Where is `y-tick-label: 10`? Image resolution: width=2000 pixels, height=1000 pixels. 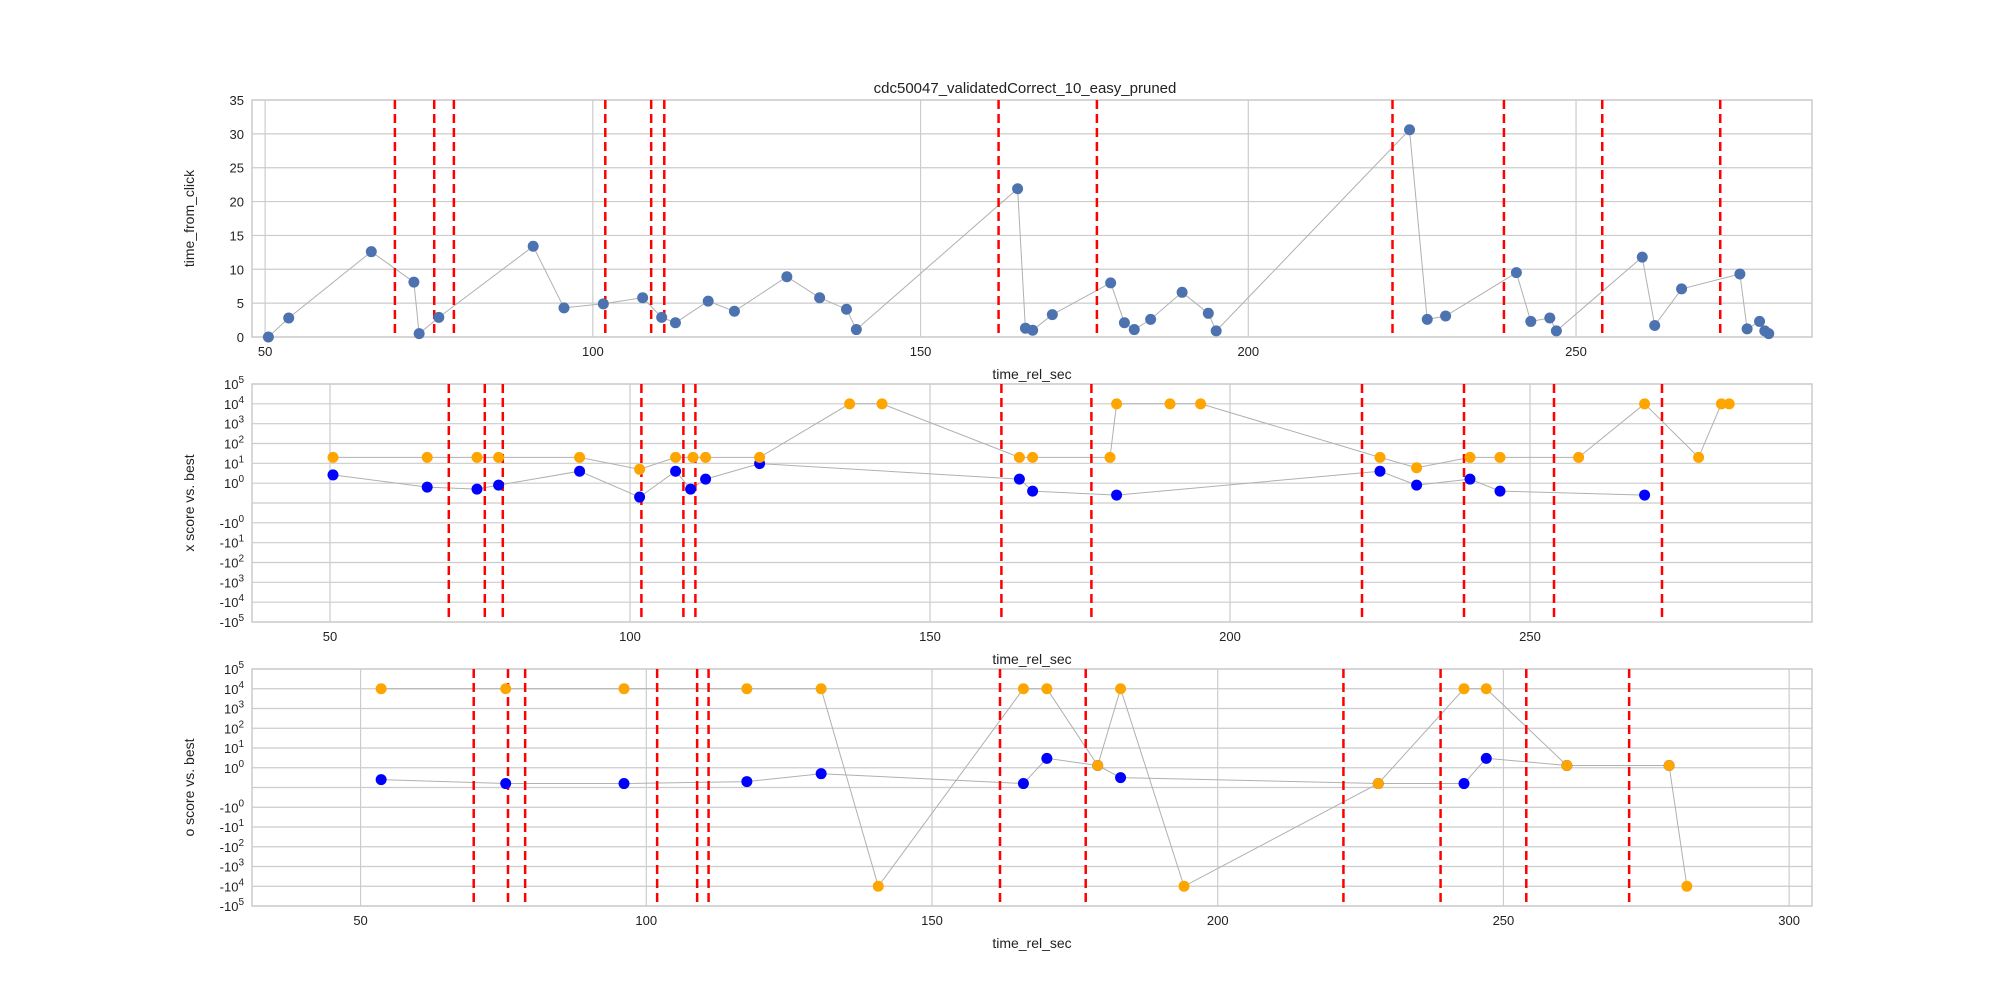
y-tick-label: 10 is located at coordinates (237, 269).